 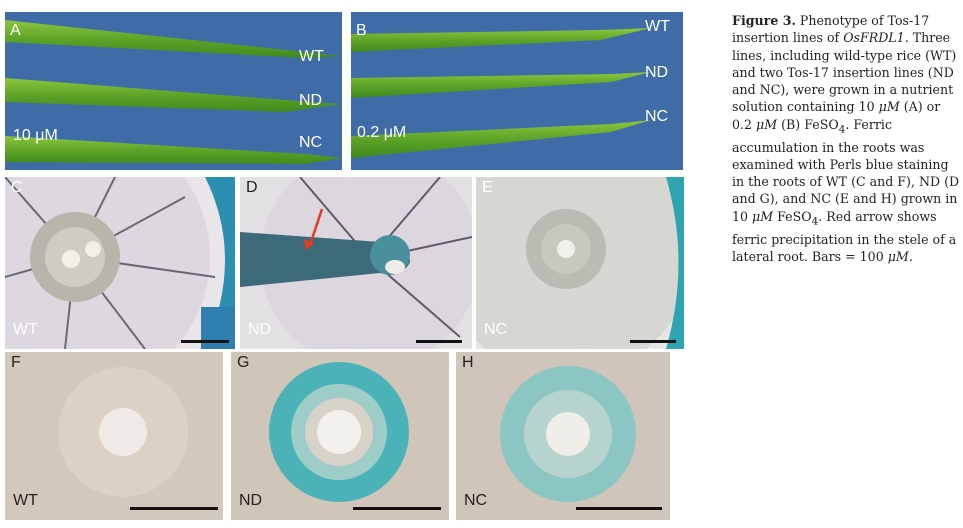 I want to click on panel-letter-e: E, so click(x=487, y=187).